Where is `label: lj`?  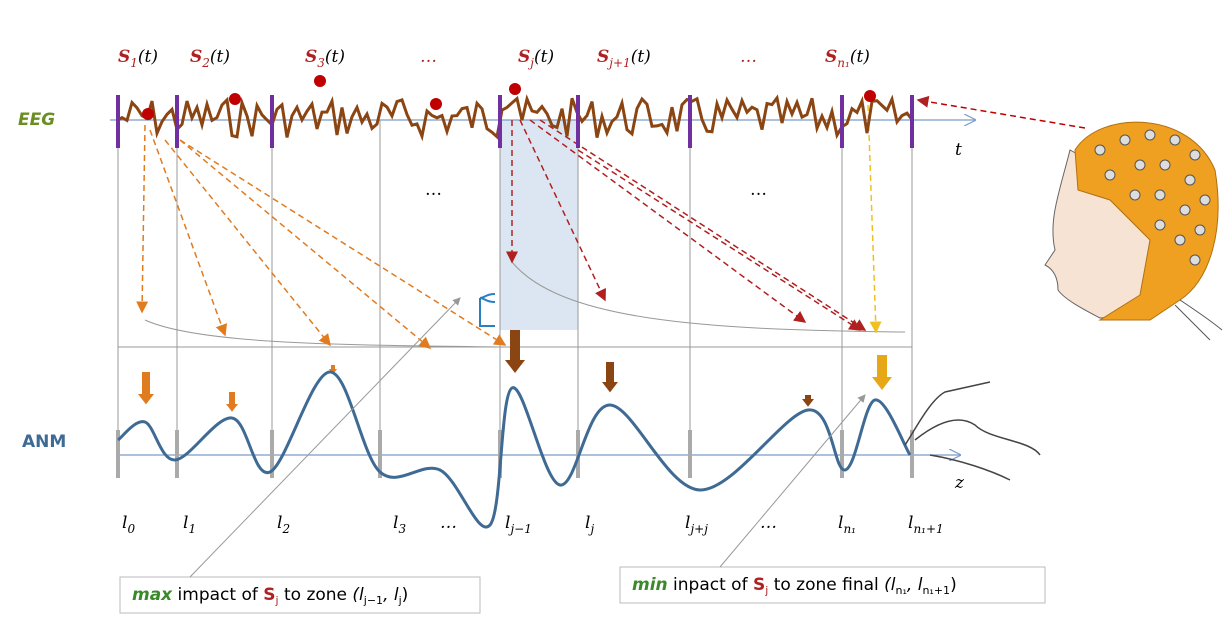 label: lj is located at coordinates (589, 524).